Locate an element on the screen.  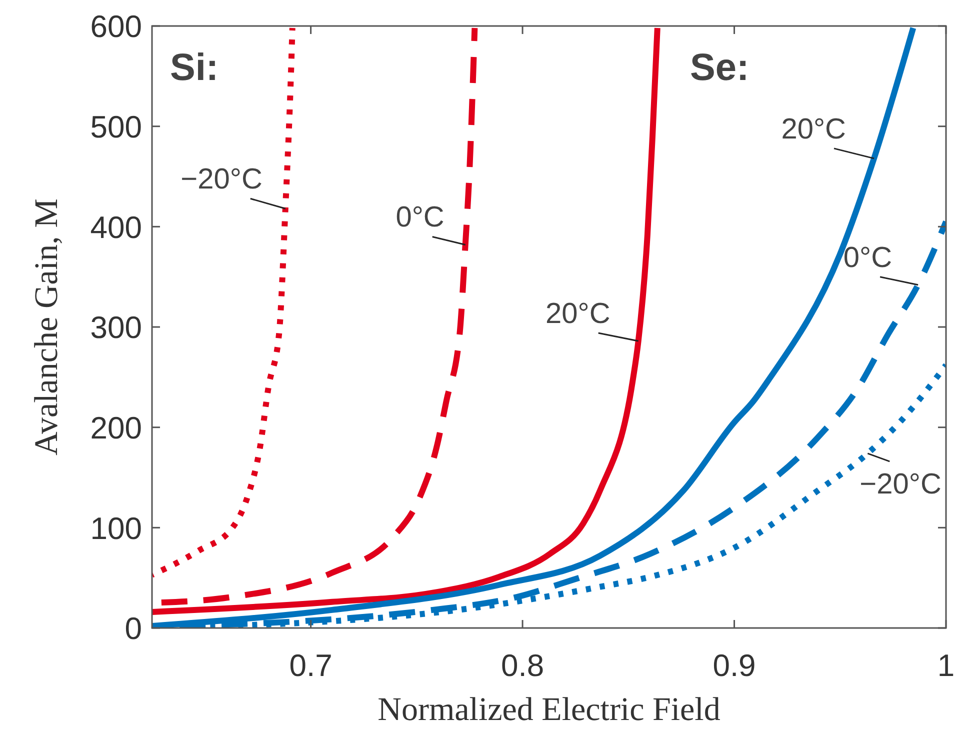
x-tick-label: 1 is located at coordinates (946, 665).